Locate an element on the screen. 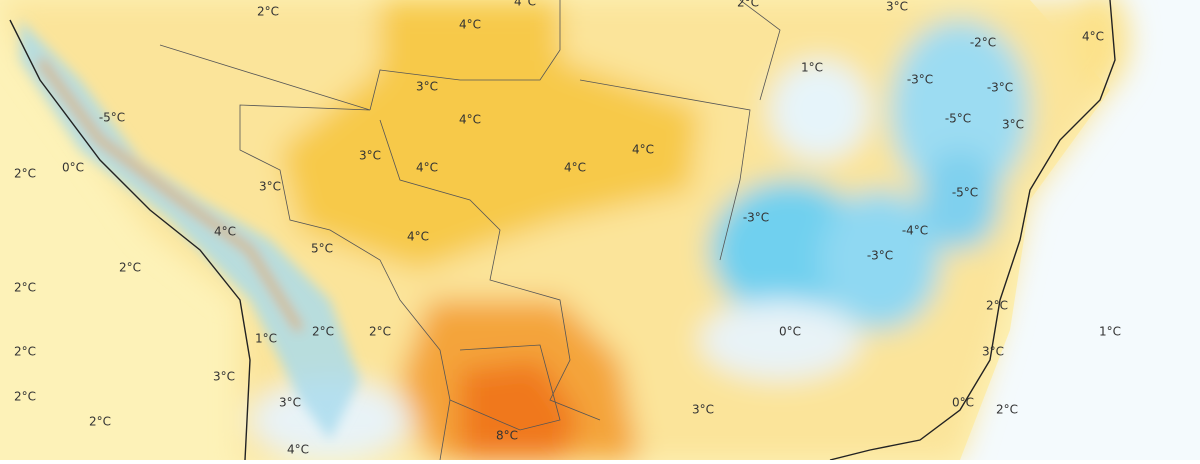 Image resolution: width=1200 pixels, height=464 pixels. temp-label: -4°C is located at coordinates (915, 231).